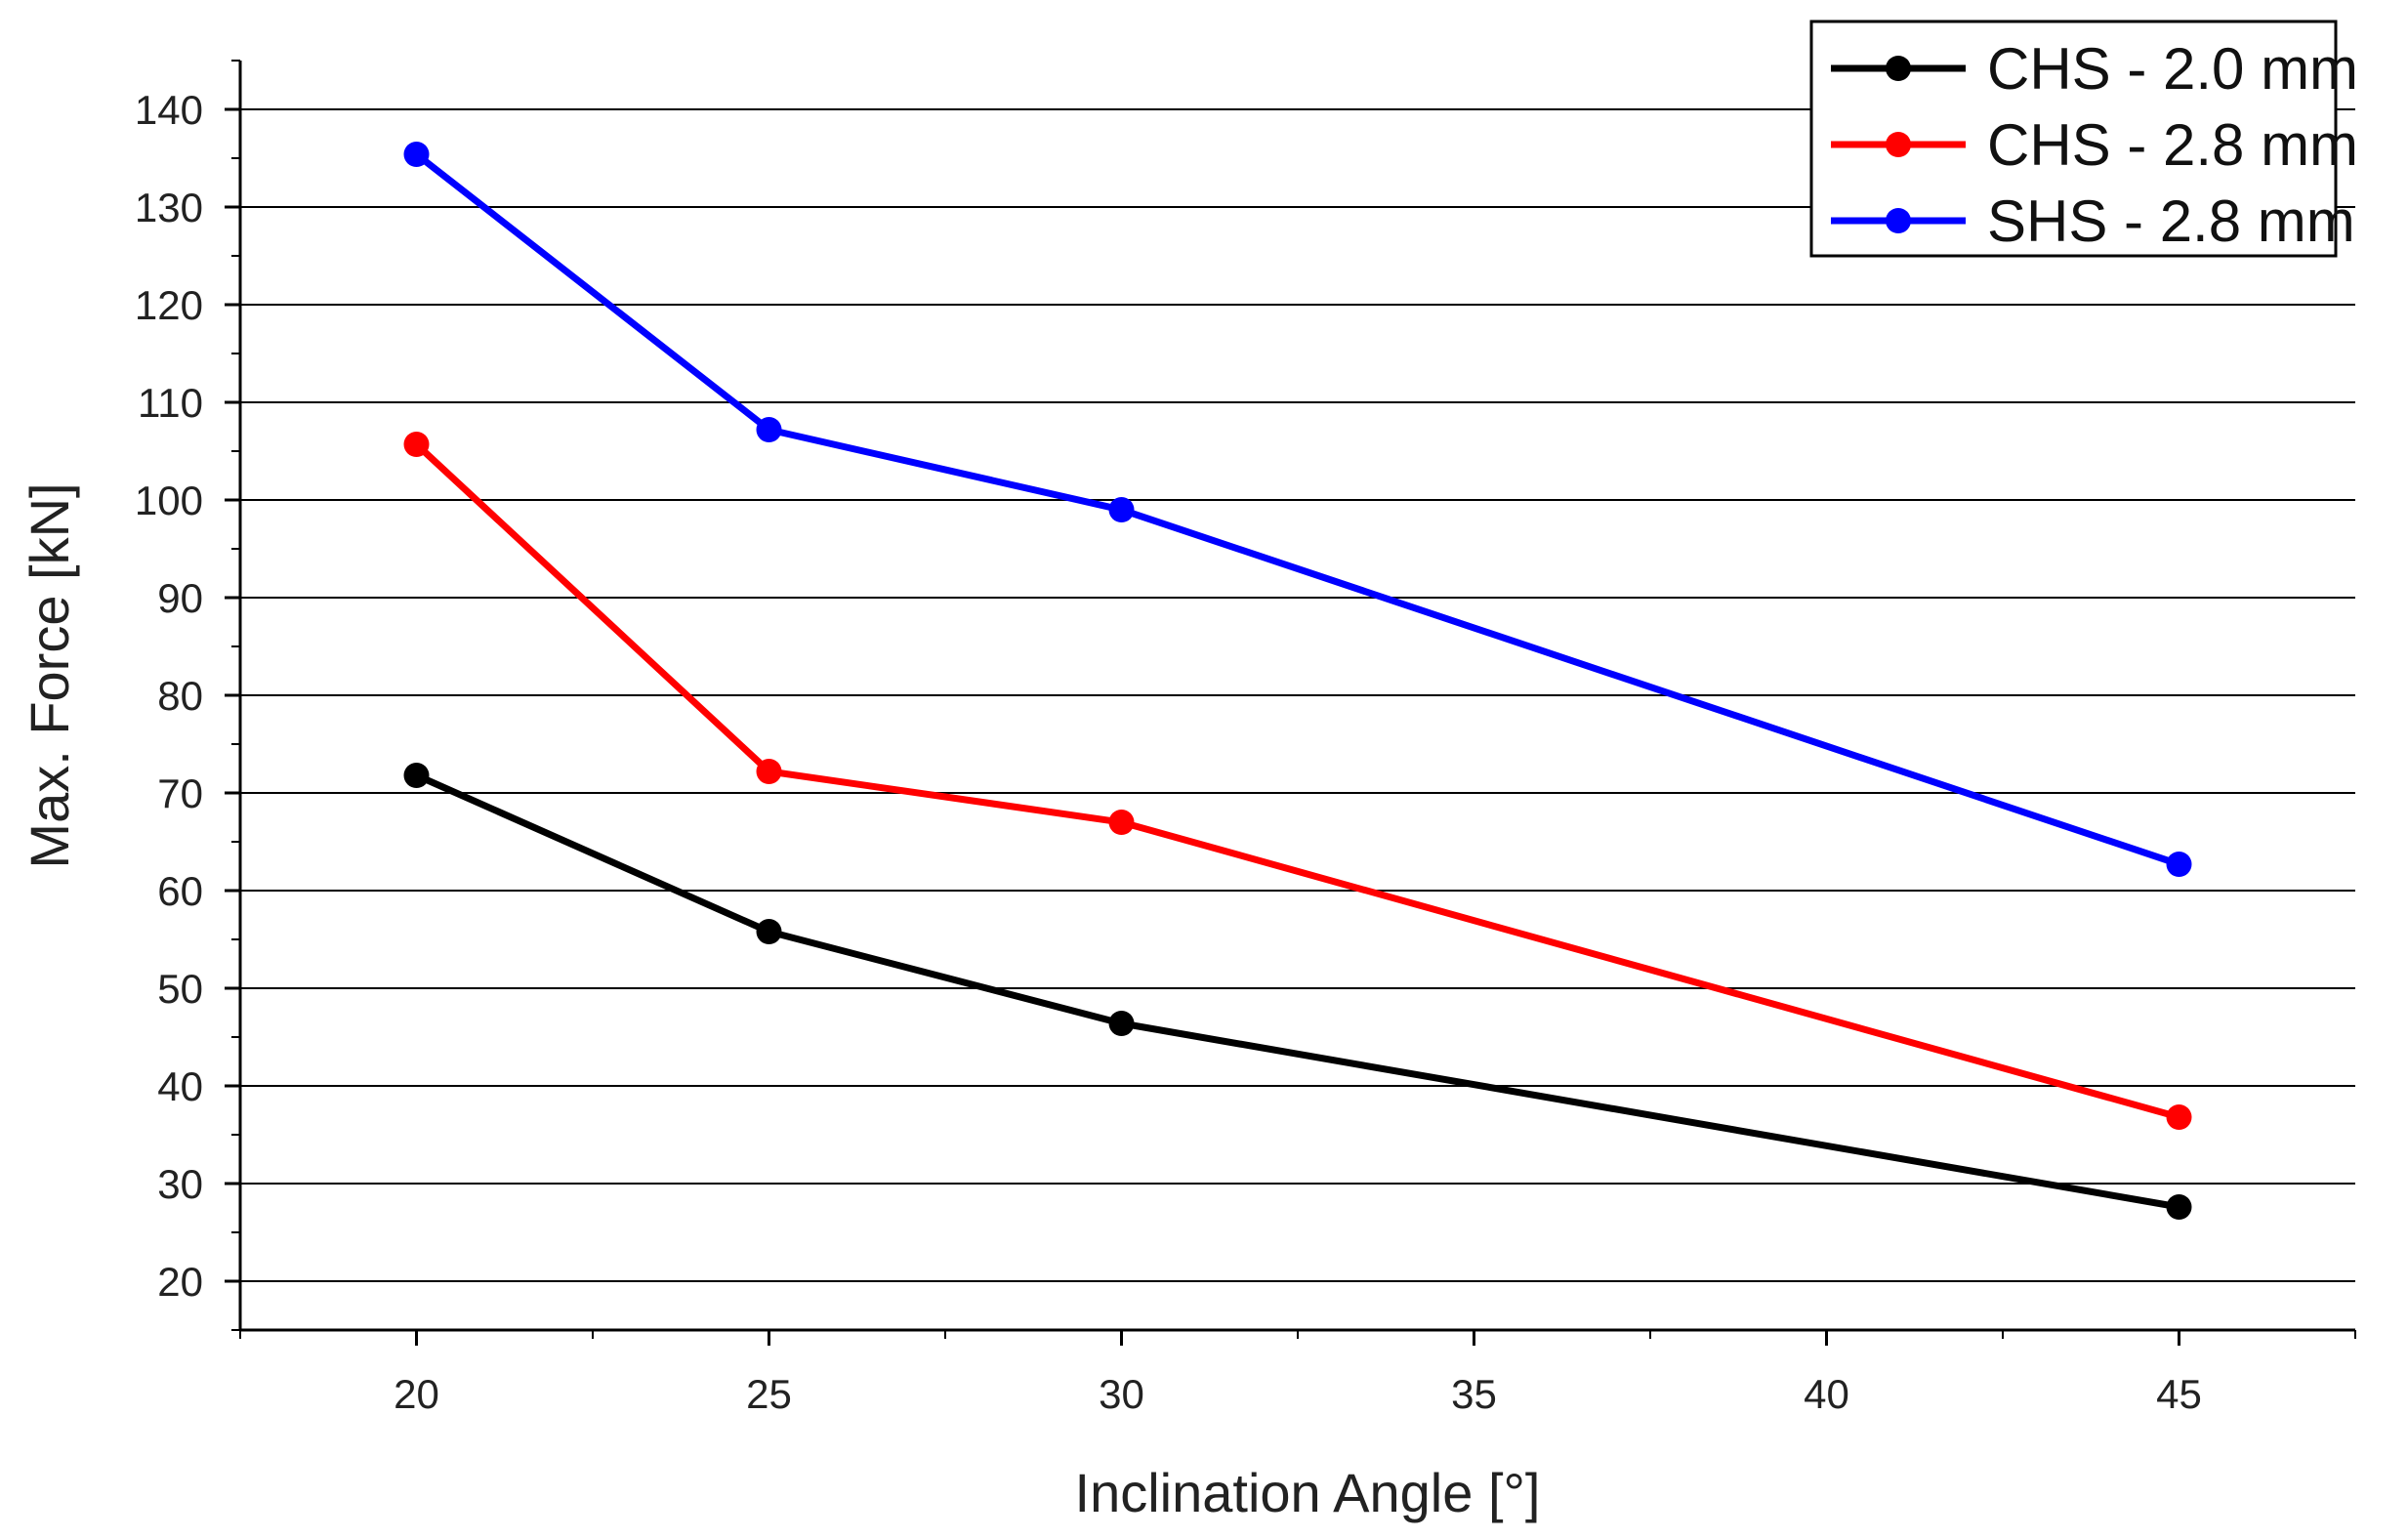 The image size is (2408, 1539). Describe the element at coordinates (180, 1282) in the screenshot. I see `y-tick-label: 20` at that location.